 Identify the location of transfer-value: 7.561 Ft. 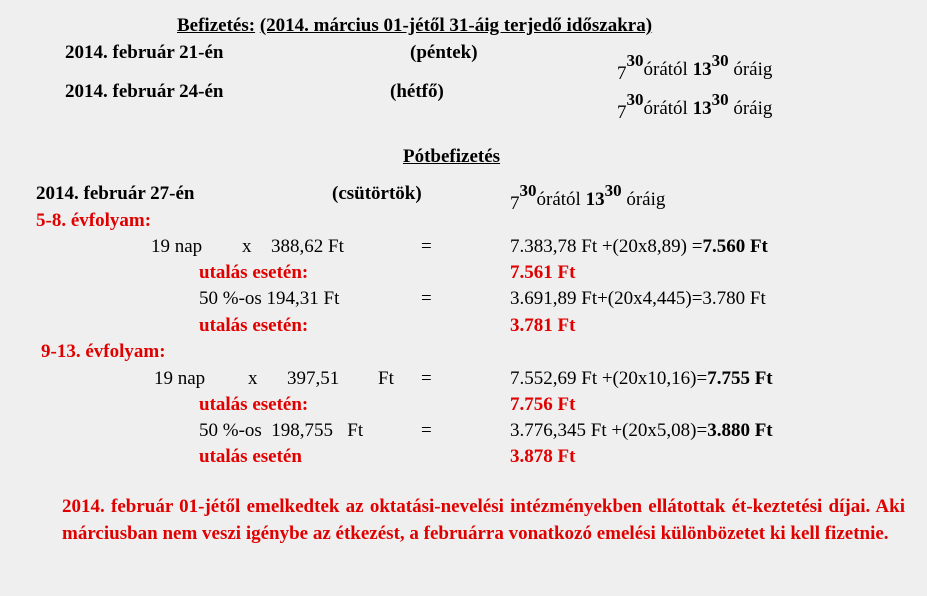
(543, 272).